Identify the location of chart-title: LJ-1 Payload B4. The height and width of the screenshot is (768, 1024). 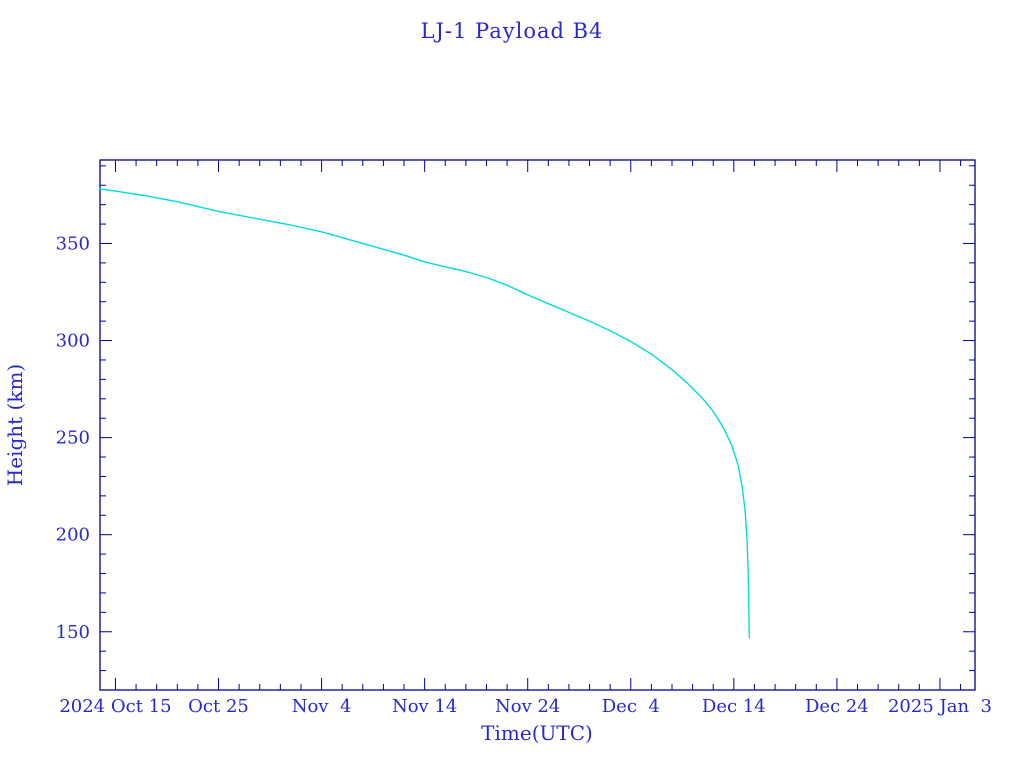
(512, 31).